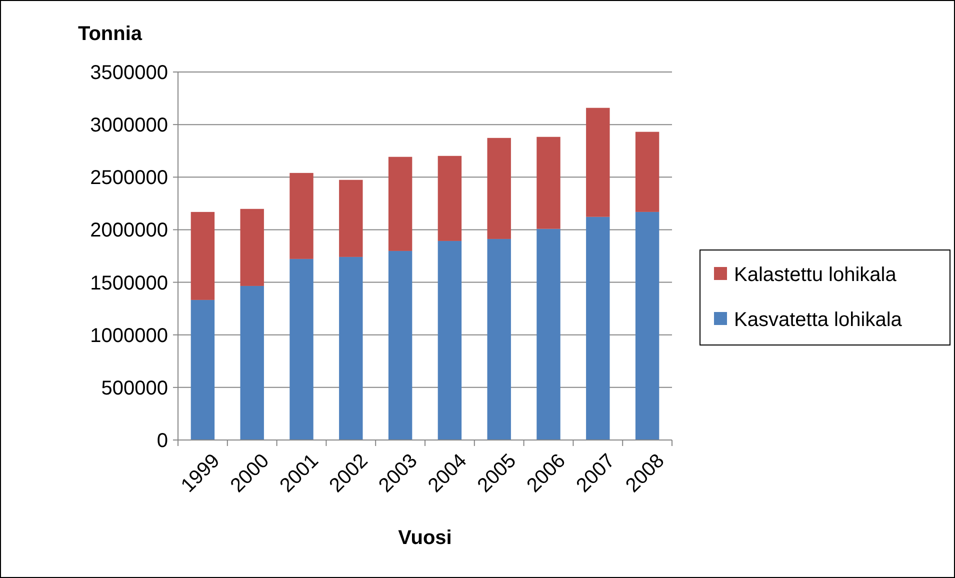 This screenshot has width=955, height=578. I want to click on y-tick-label: 1500000, so click(129, 283).